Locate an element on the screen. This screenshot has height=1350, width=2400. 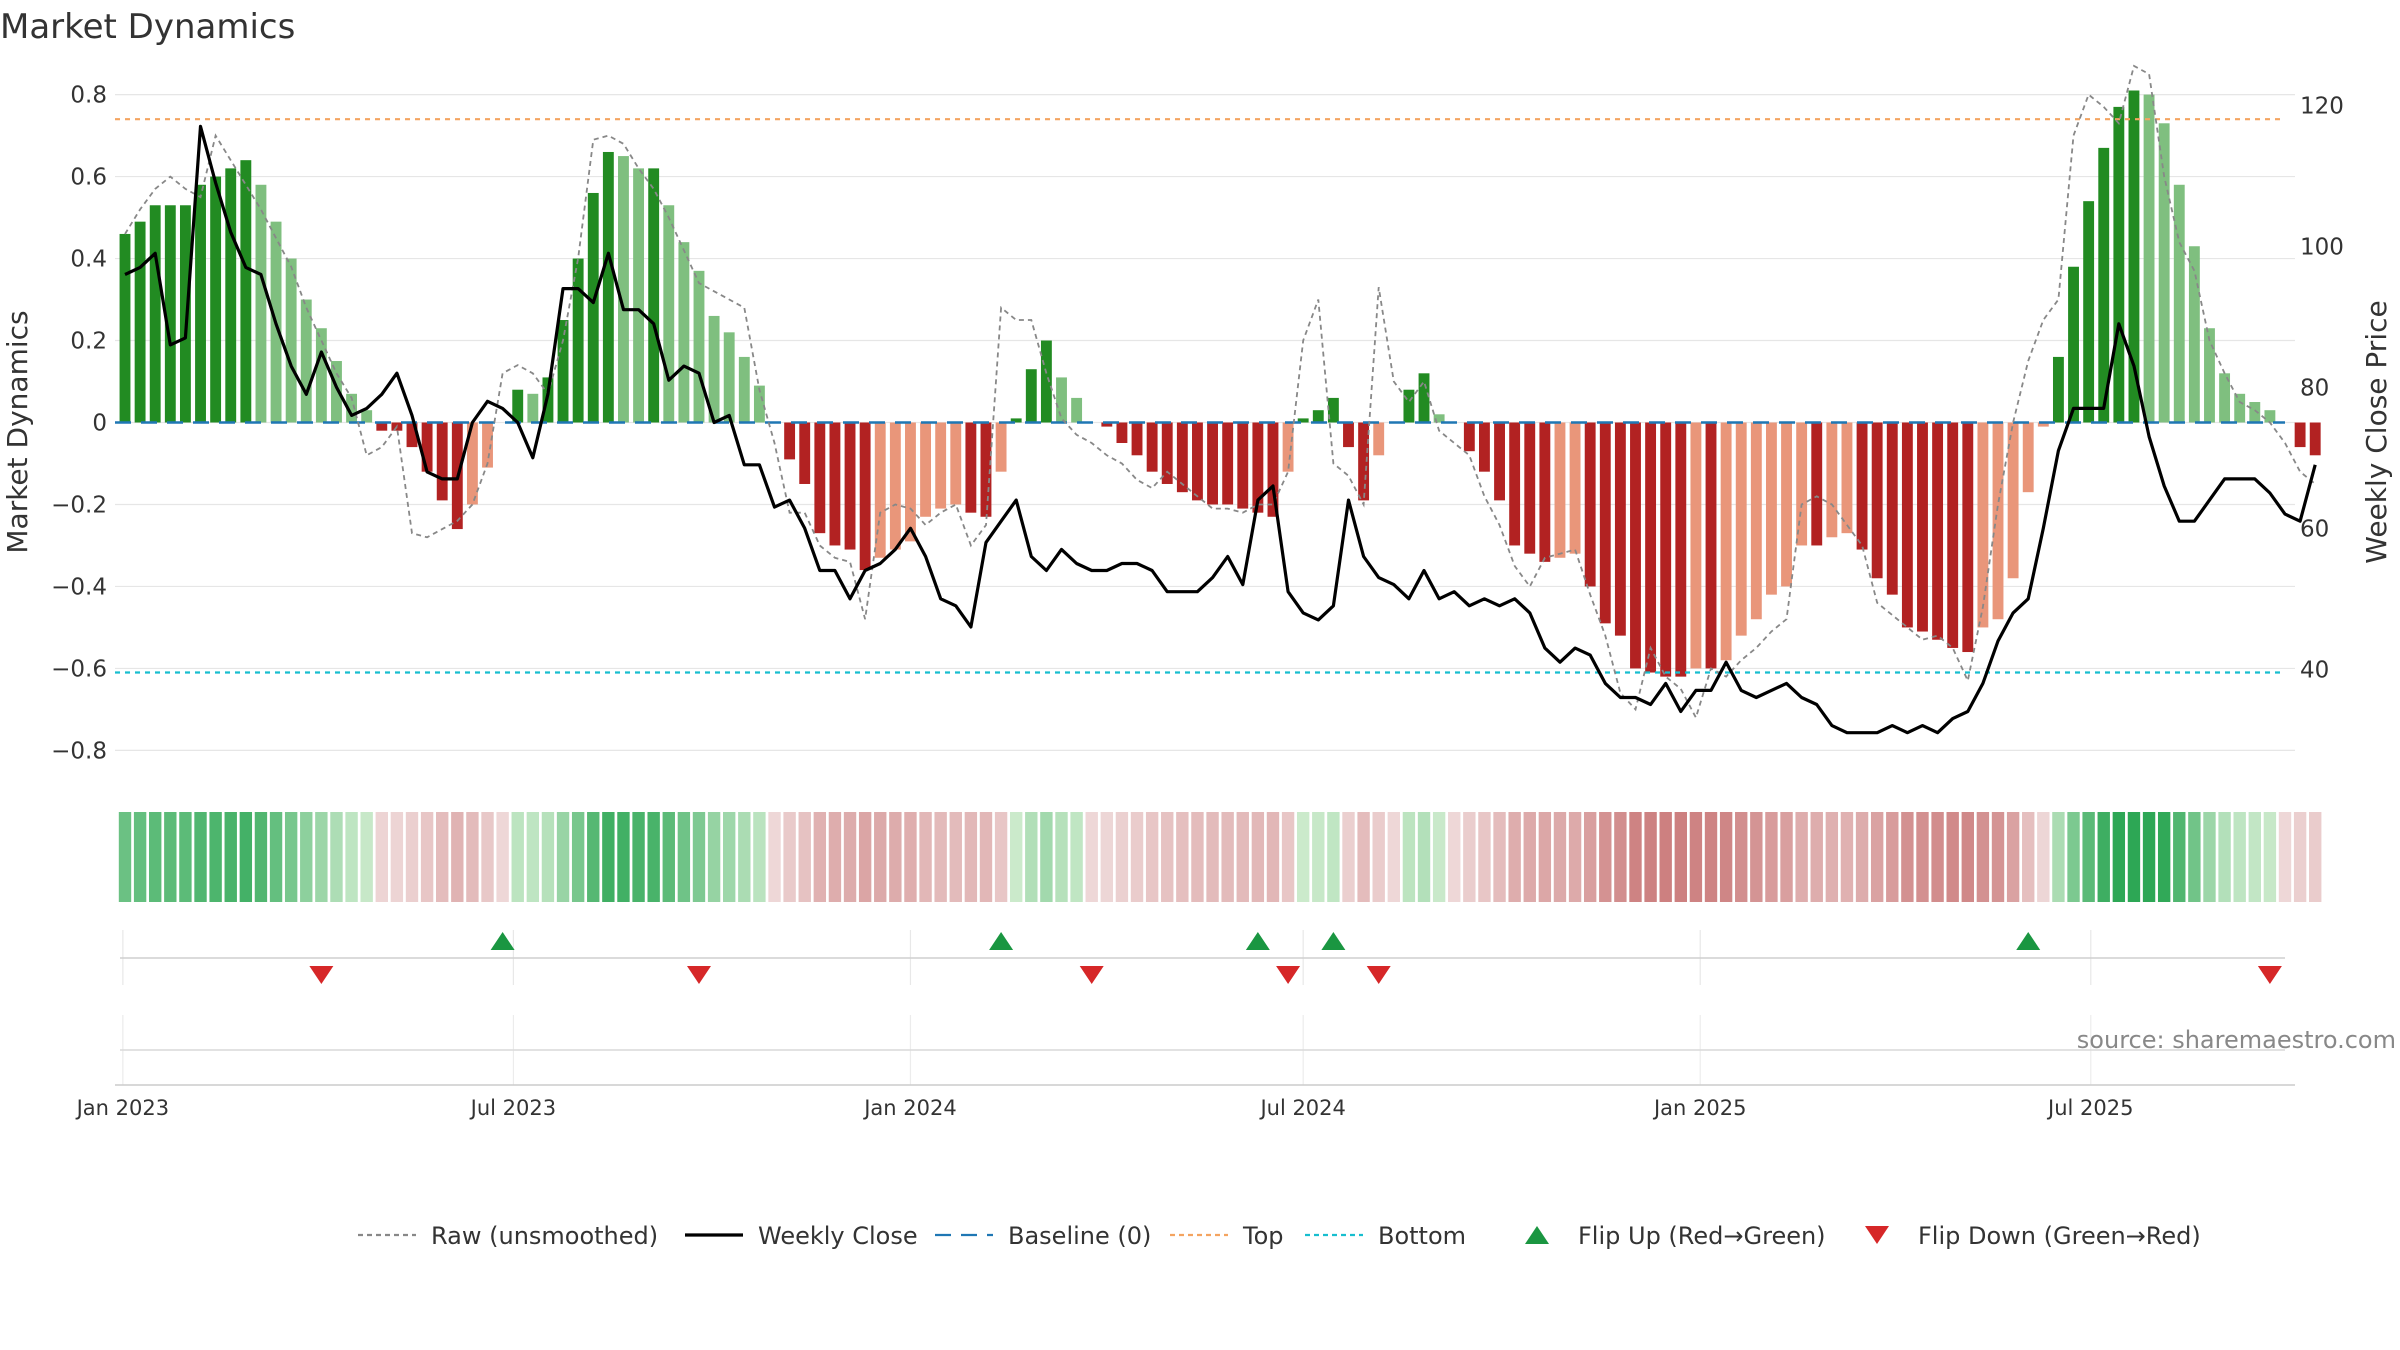
chart-title: Market Dynamics is located at coordinates (147, 27).